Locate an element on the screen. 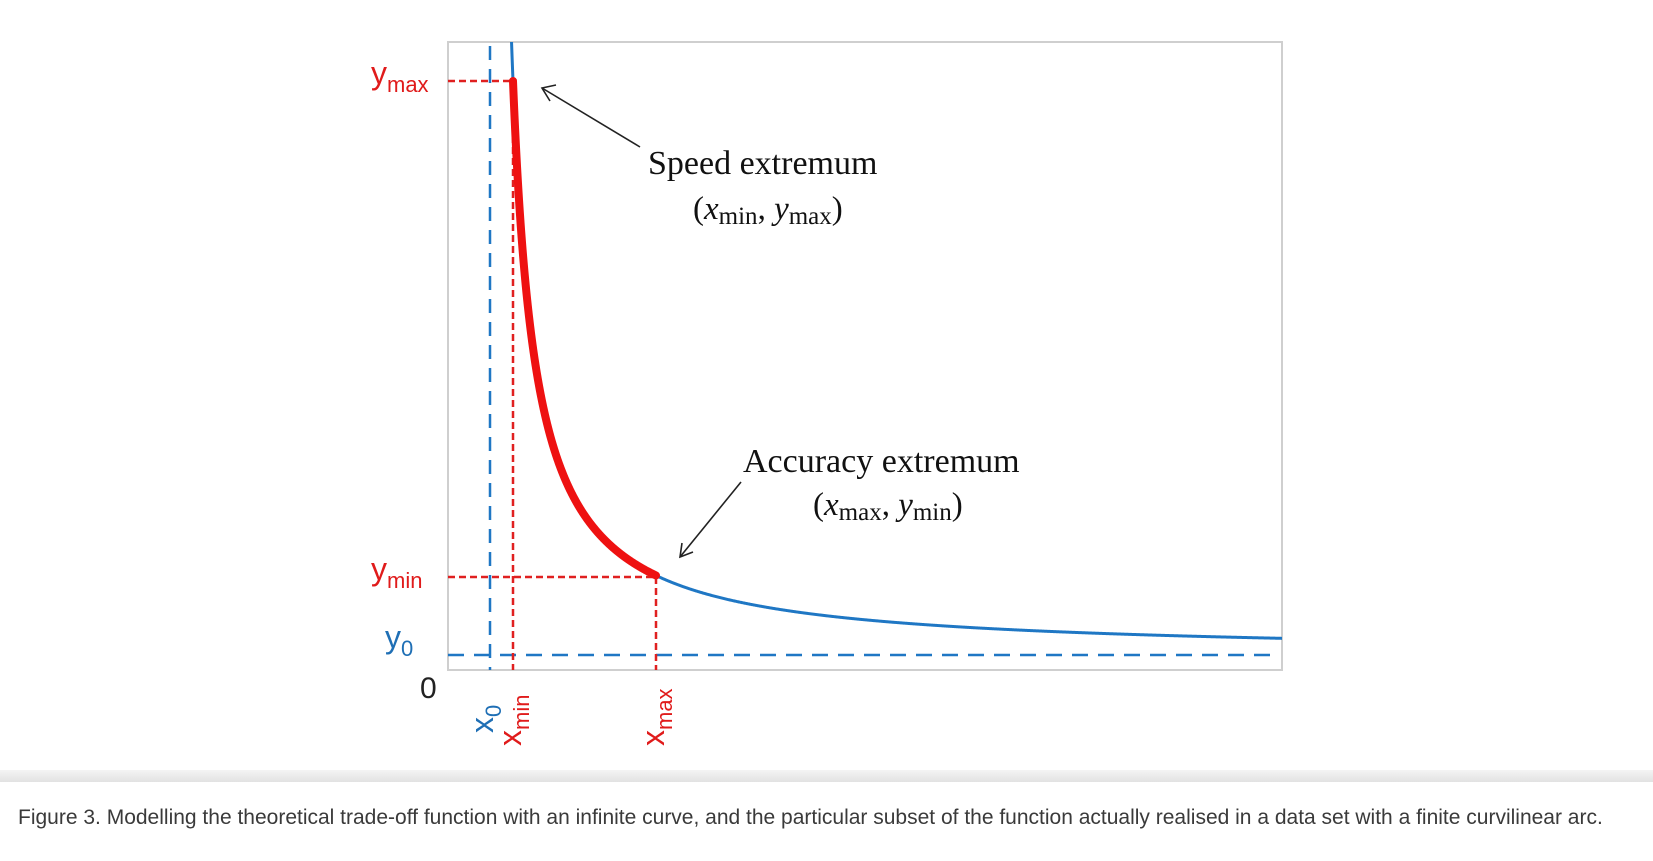 The image size is (1653, 861). caption-divider is located at coordinates (826, 776).